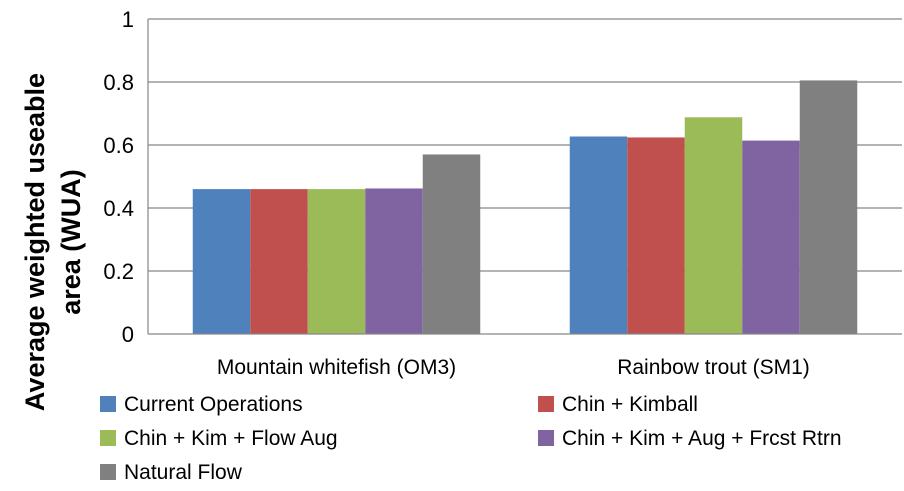 This screenshot has height=491, width=904. I want to click on legend-label: Current Operations, so click(213, 404).